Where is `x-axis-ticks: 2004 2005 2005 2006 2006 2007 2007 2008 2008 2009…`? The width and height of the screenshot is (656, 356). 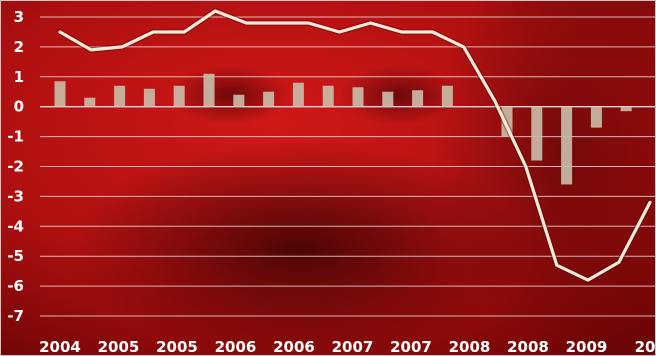 x-axis-ticks: 2004 2005 2005 2006 2006 2007 2007 2008 2008 2009… is located at coordinates (347, 347).